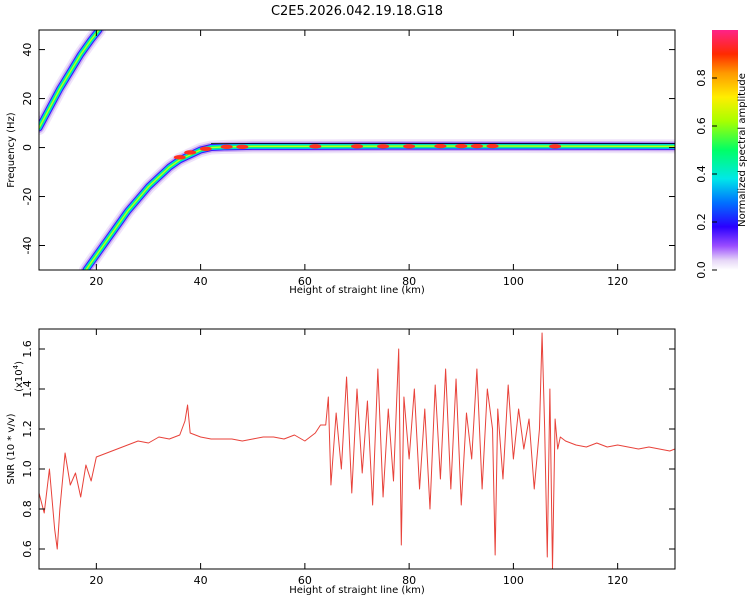 The image size is (750, 600). I want to click on snr-scale-base: (x10, so click(19, 380).